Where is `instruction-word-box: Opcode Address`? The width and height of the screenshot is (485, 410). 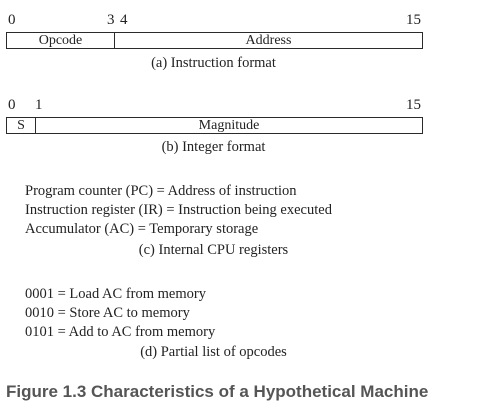
instruction-word-box: Opcode Address is located at coordinates (214, 40).